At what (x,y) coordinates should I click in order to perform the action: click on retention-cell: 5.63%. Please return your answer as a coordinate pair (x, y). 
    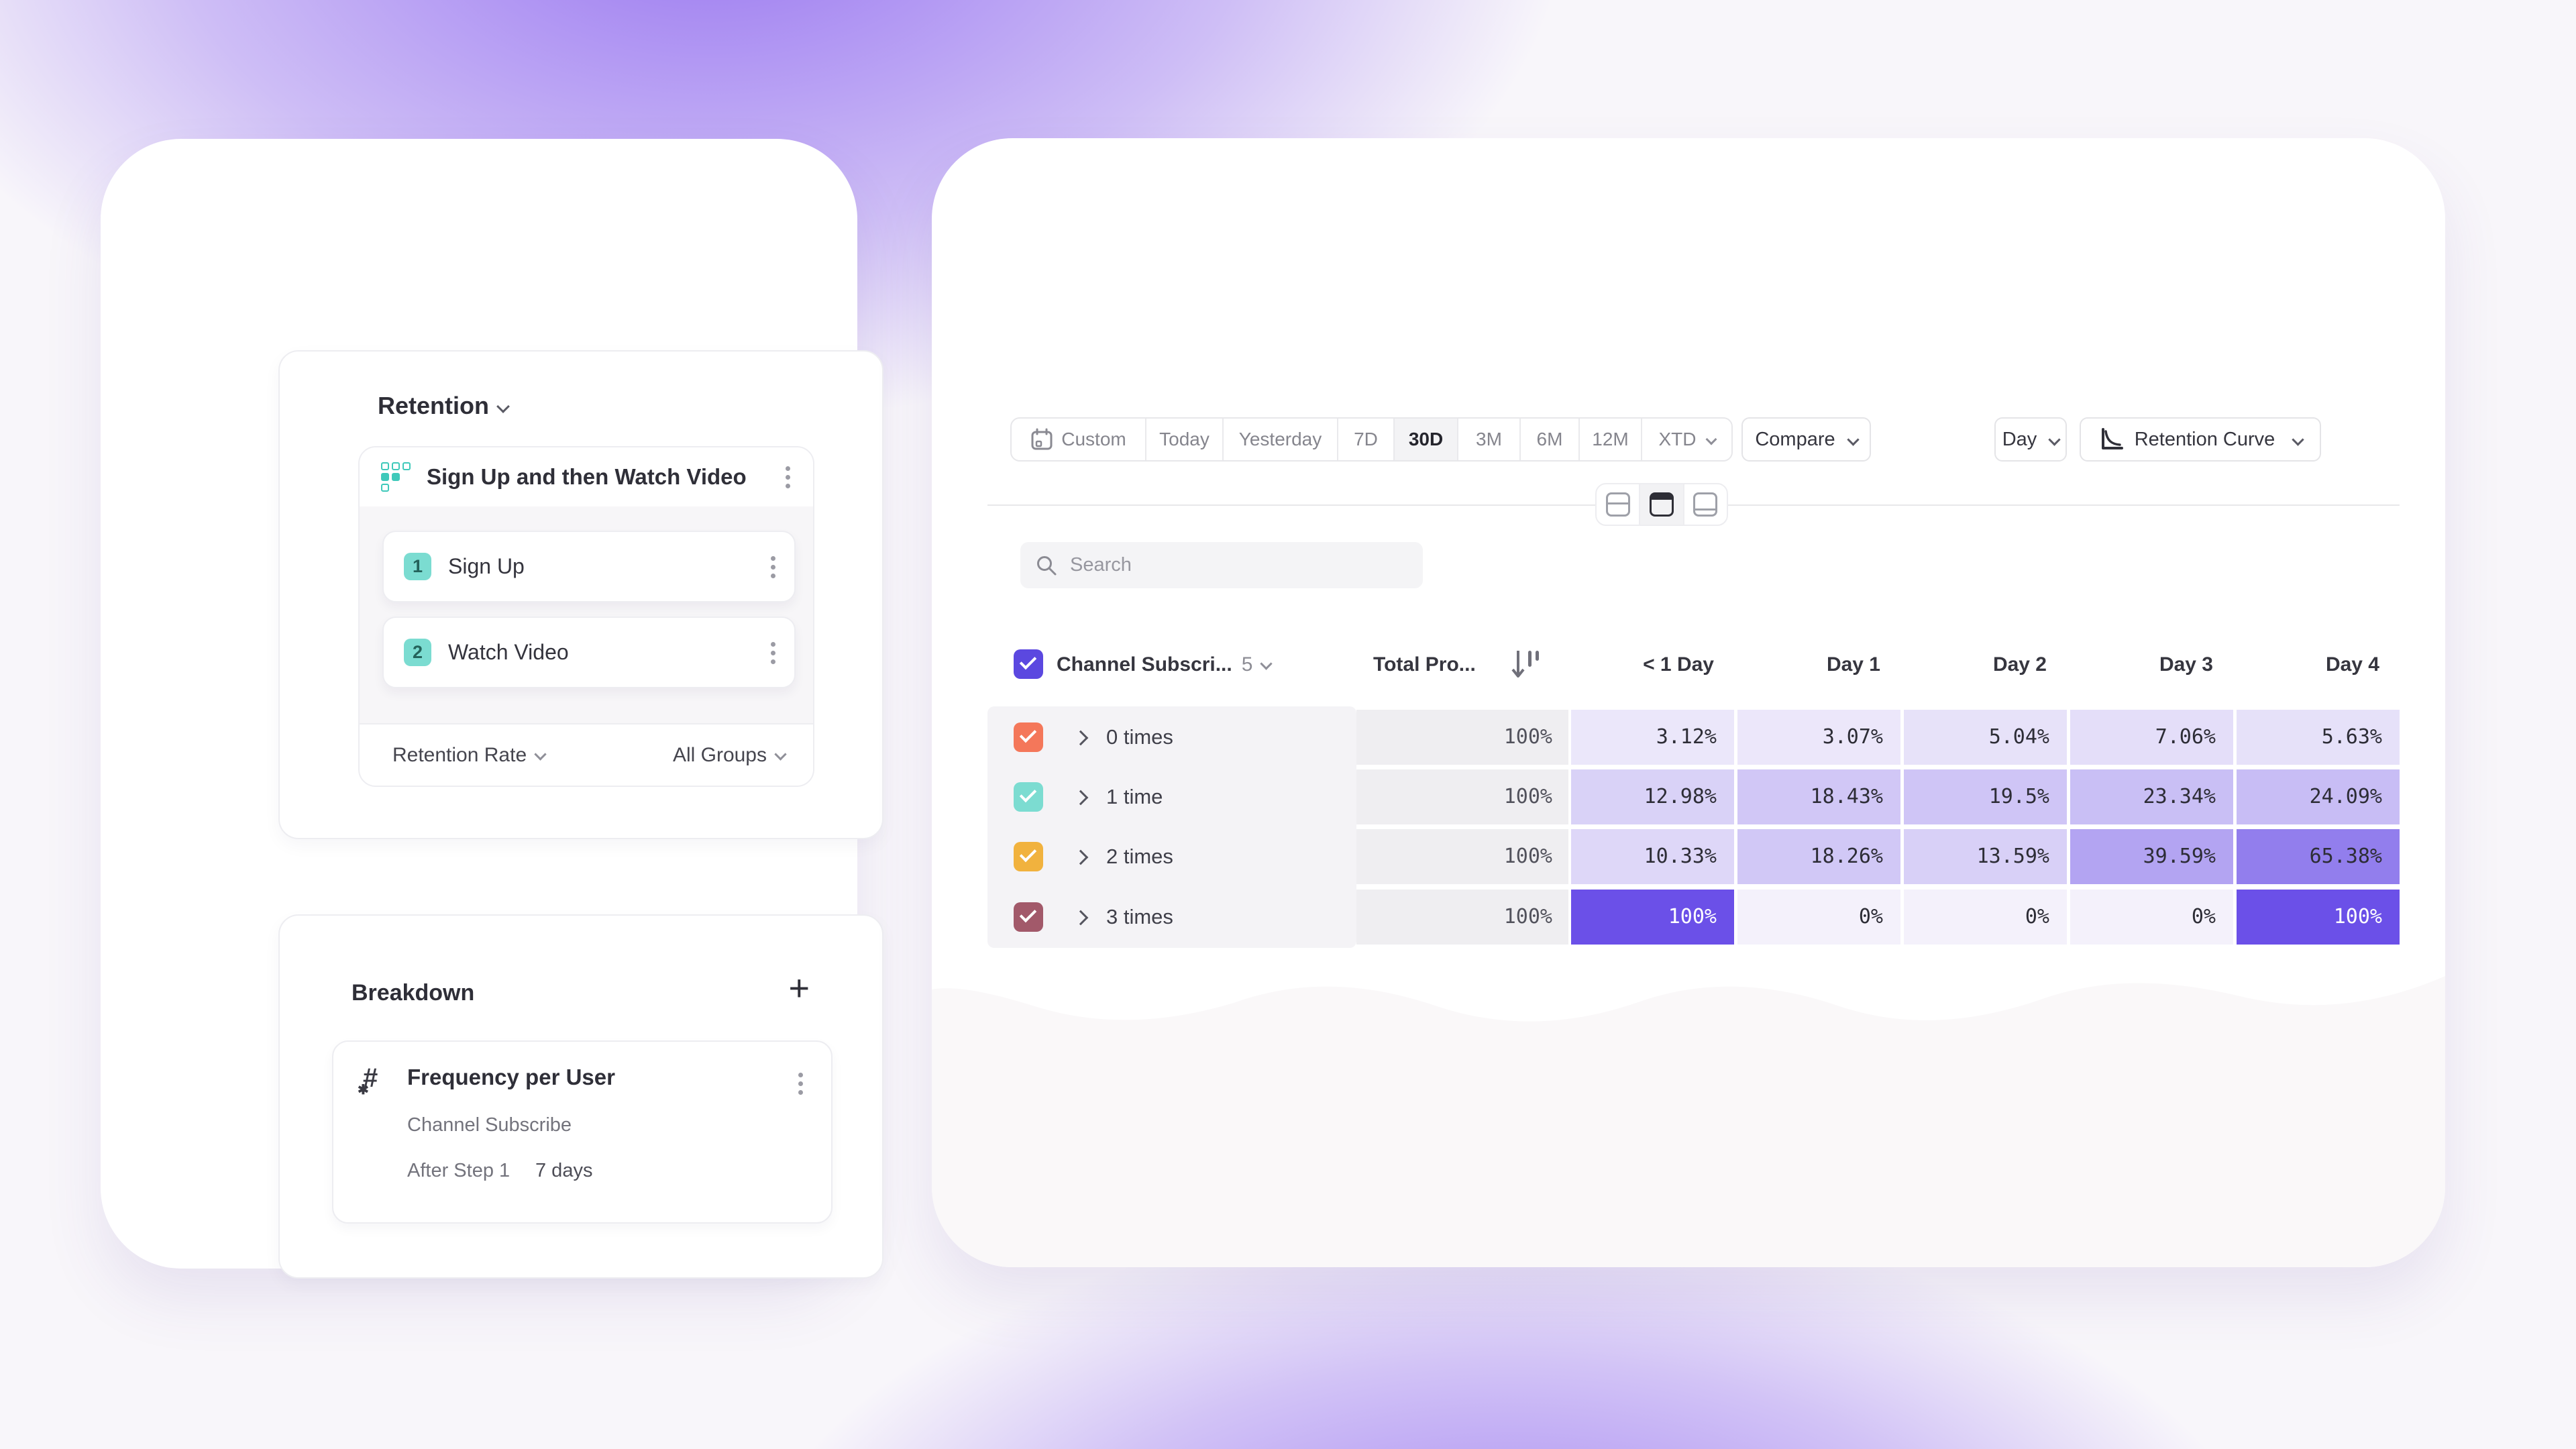
    Looking at the image, I should click on (2318, 737).